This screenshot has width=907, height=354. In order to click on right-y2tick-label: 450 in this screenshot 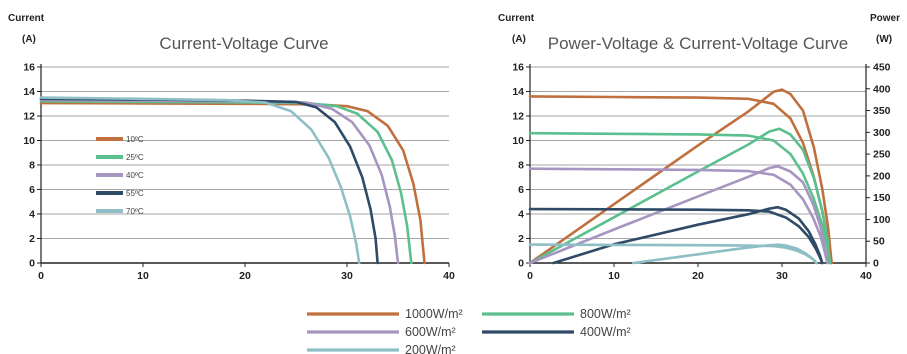, I will do `click(882, 68)`.